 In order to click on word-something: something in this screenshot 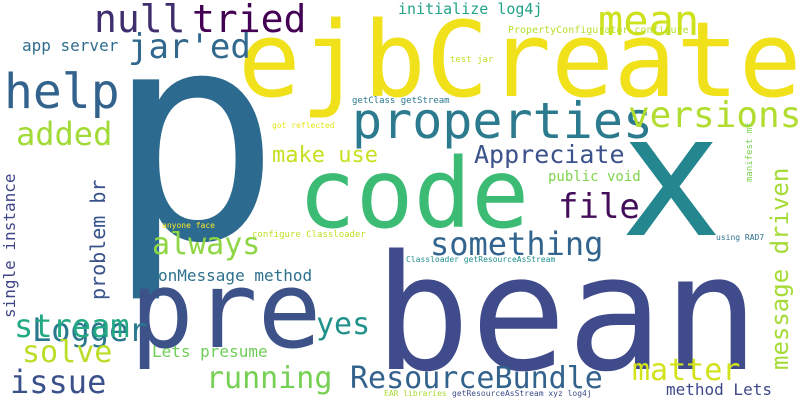, I will do `click(517, 244)`.